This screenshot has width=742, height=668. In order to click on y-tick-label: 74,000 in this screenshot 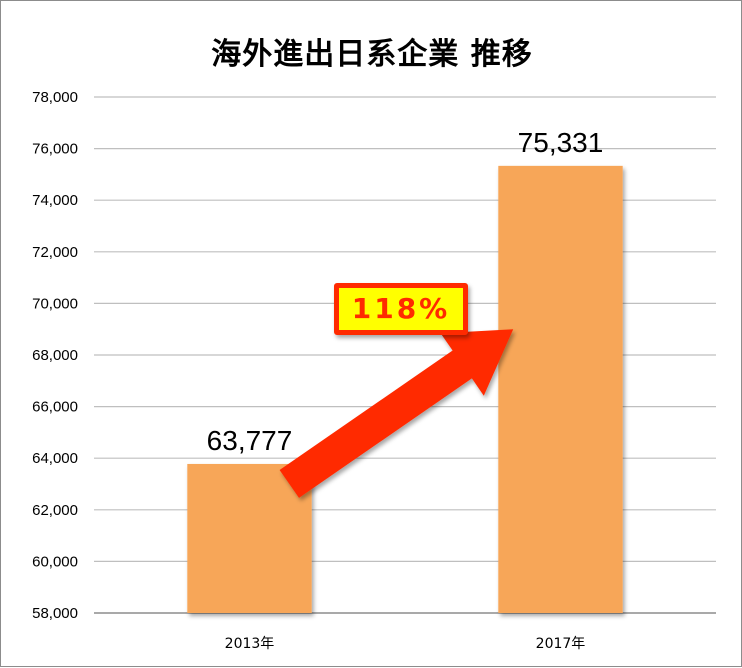, I will do `click(55, 200)`.